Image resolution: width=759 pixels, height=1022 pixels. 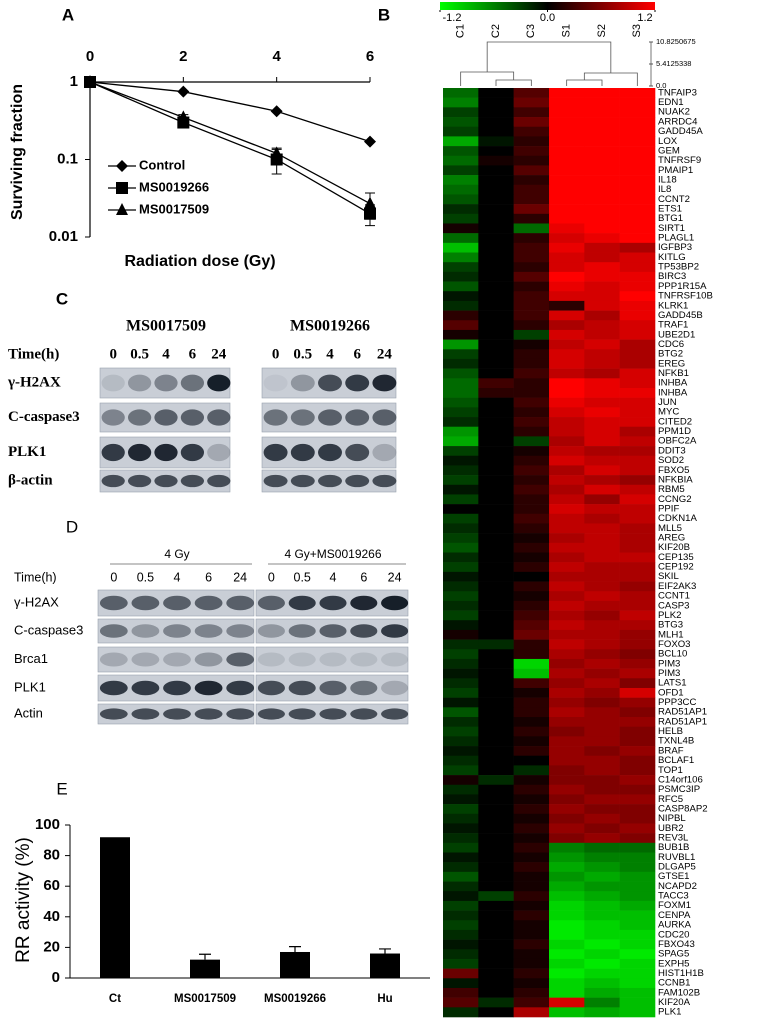 I want to click on row-label: TNFRSF10B, so click(x=685, y=296).